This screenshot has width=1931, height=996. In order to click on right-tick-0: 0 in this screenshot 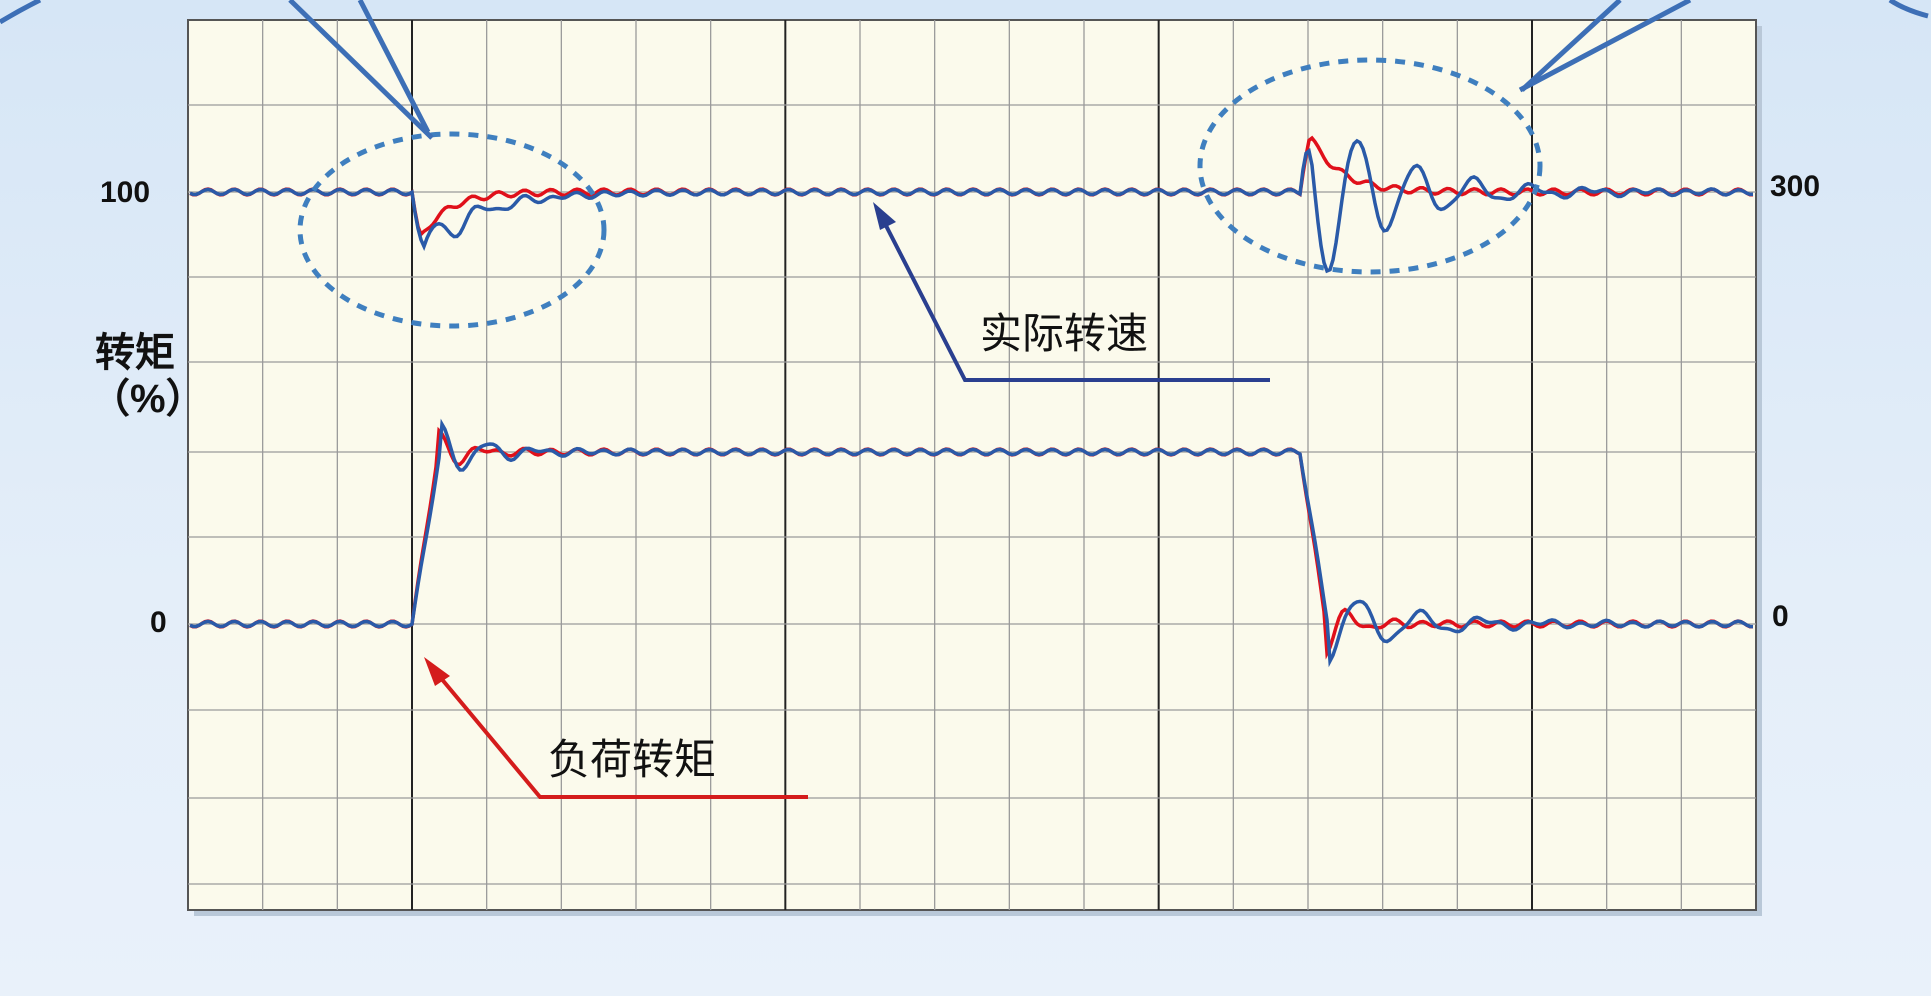, I will do `click(1780, 616)`.